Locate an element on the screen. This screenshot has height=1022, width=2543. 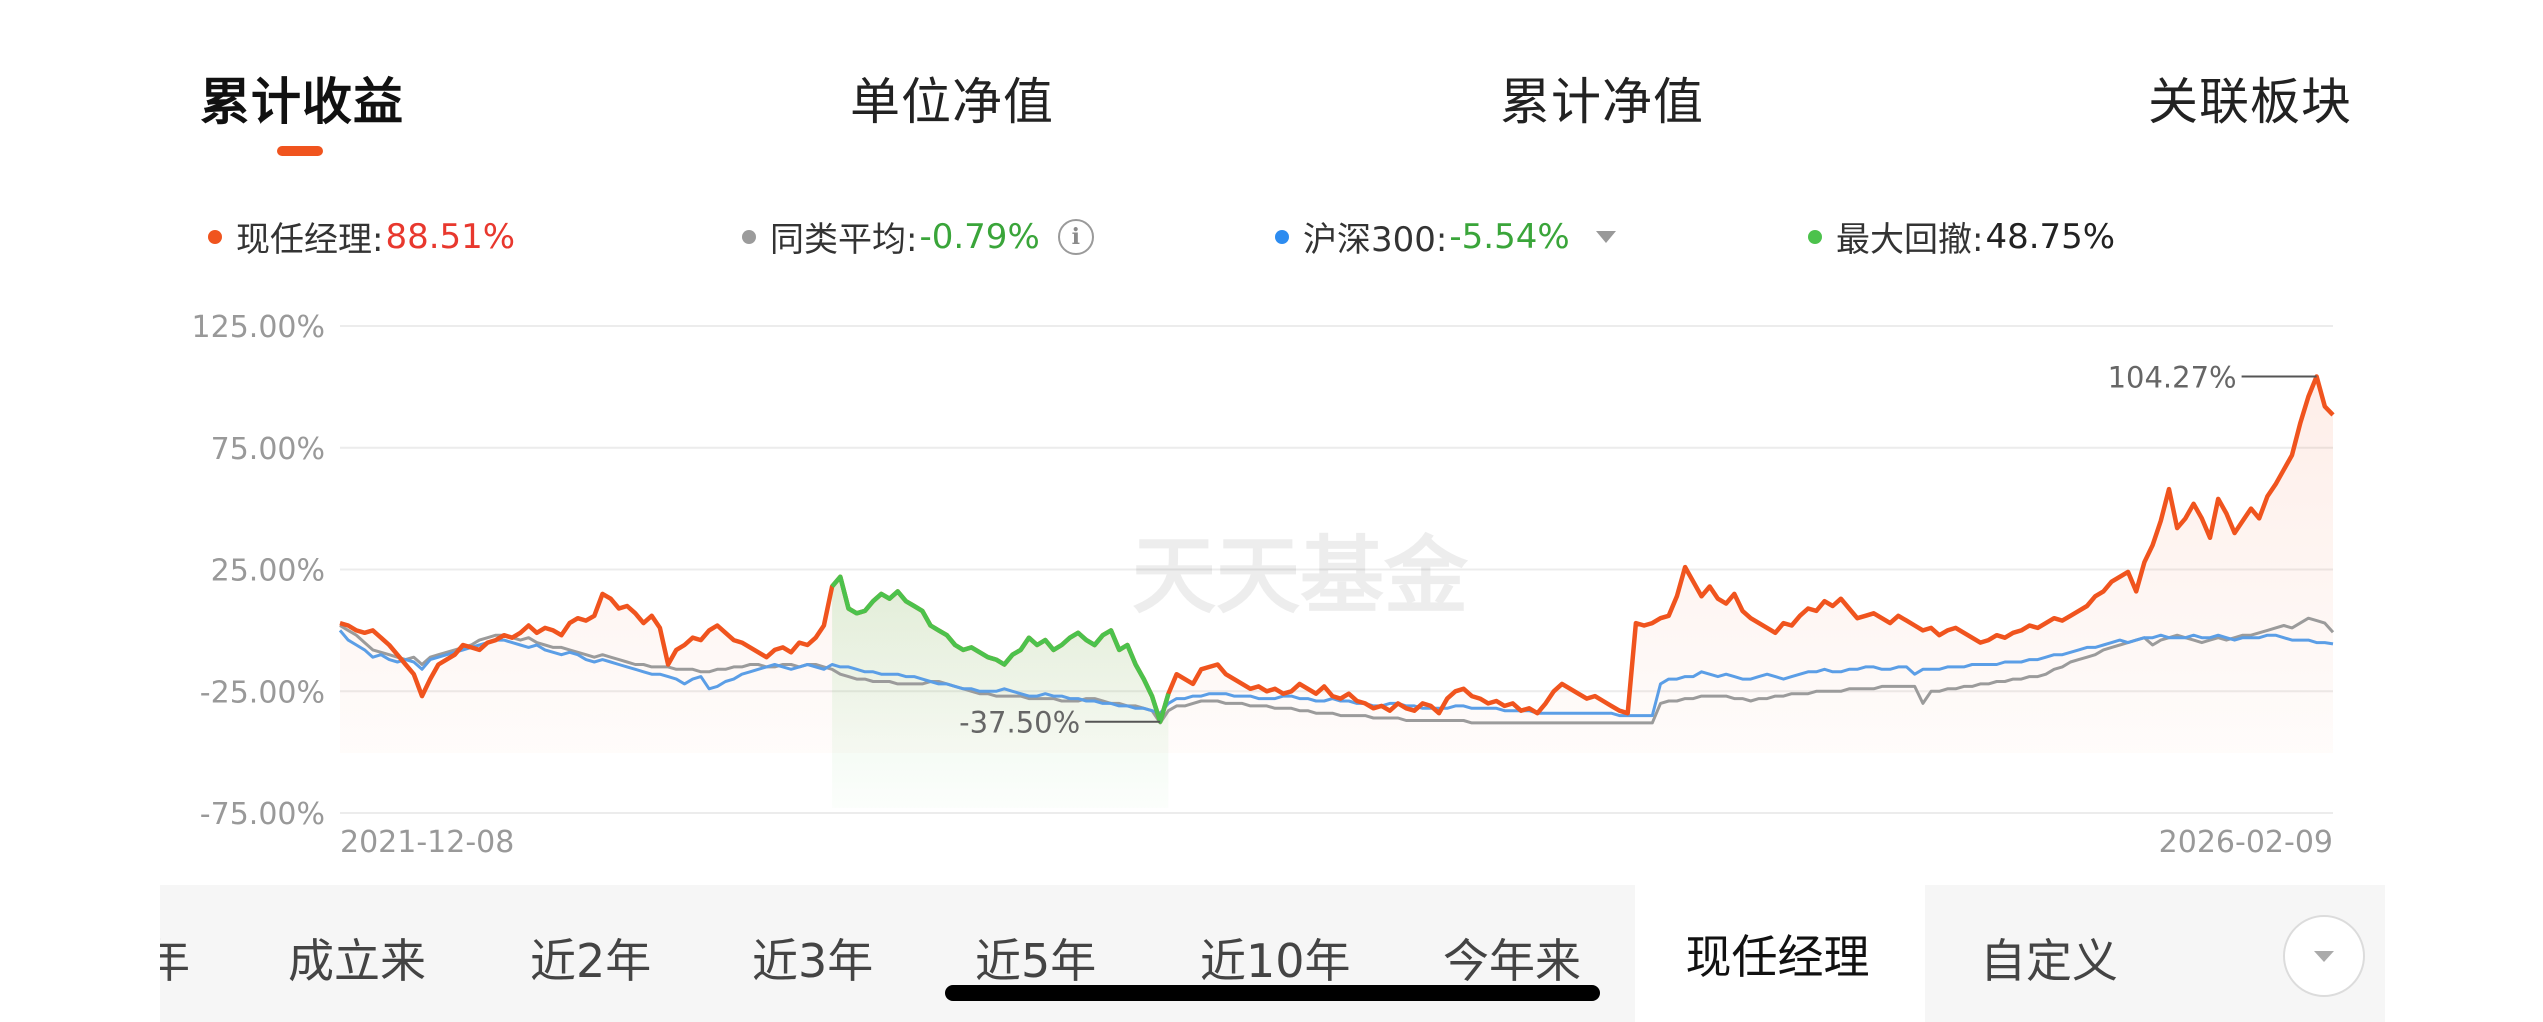
more-periods-button is located at coordinates (2324, 956).